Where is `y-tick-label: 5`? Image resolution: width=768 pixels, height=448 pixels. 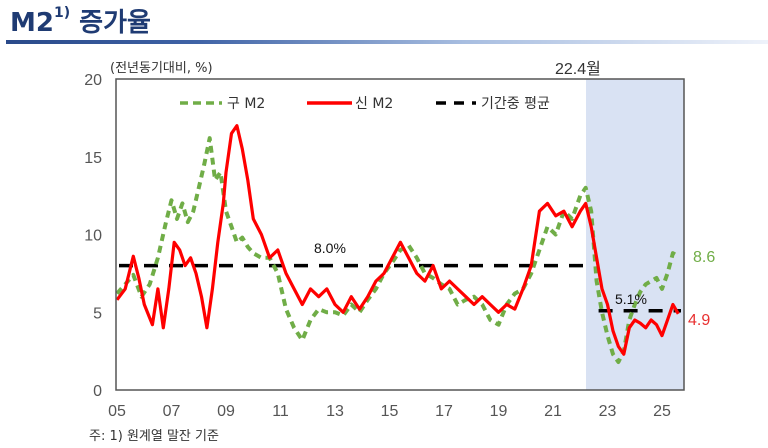 y-tick-label: 5 is located at coordinates (97, 313).